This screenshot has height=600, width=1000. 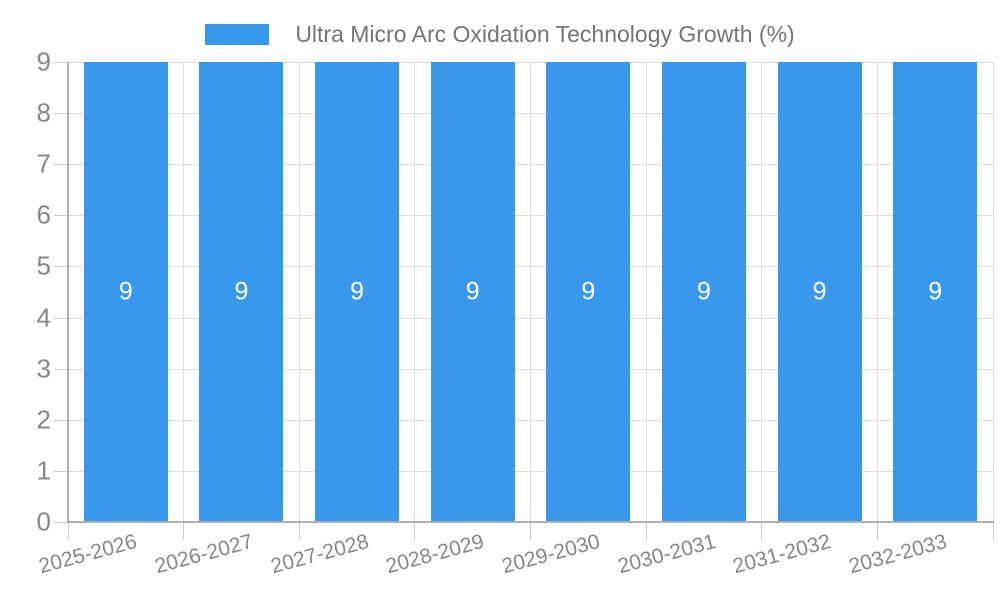 What do you see at coordinates (88, 554) in the screenshot?
I see `x-axis-label: 2025-2026` at bounding box center [88, 554].